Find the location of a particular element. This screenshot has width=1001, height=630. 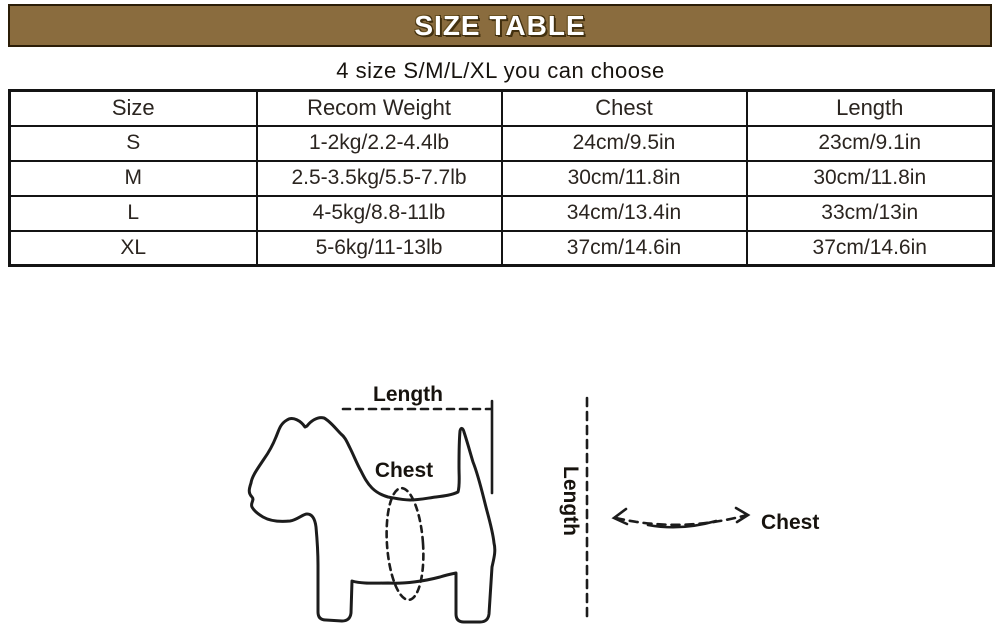

col-header-chest: Chest is located at coordinates (624, 108).